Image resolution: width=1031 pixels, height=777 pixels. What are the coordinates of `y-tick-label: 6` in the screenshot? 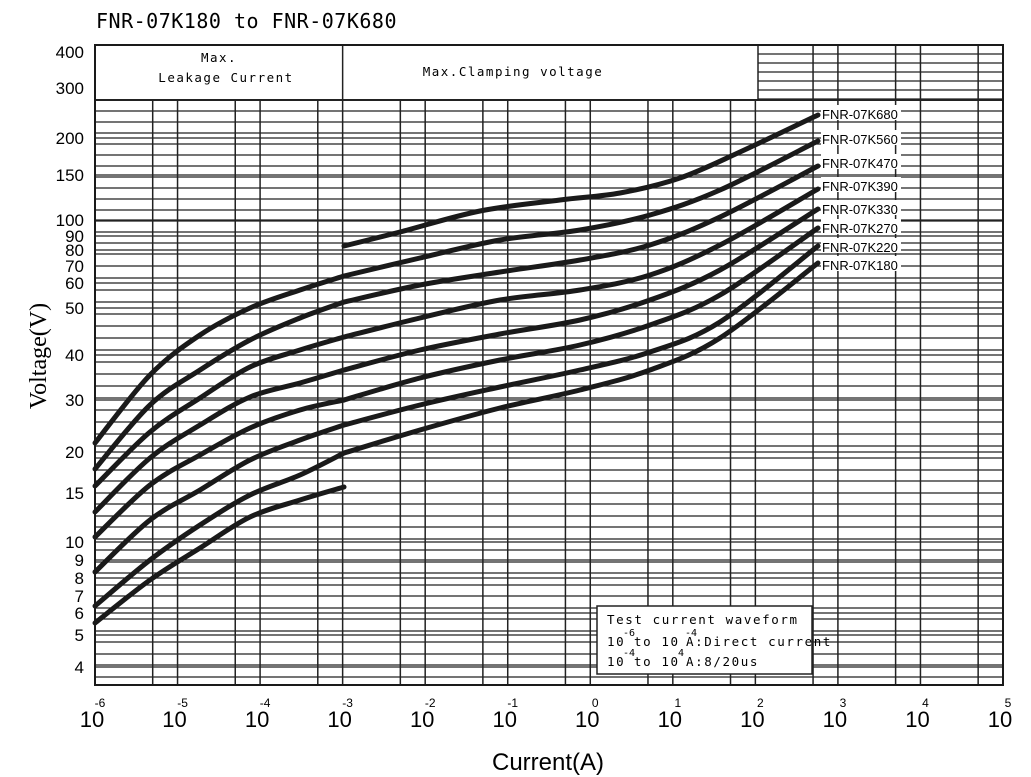 It's located at (79, 613).